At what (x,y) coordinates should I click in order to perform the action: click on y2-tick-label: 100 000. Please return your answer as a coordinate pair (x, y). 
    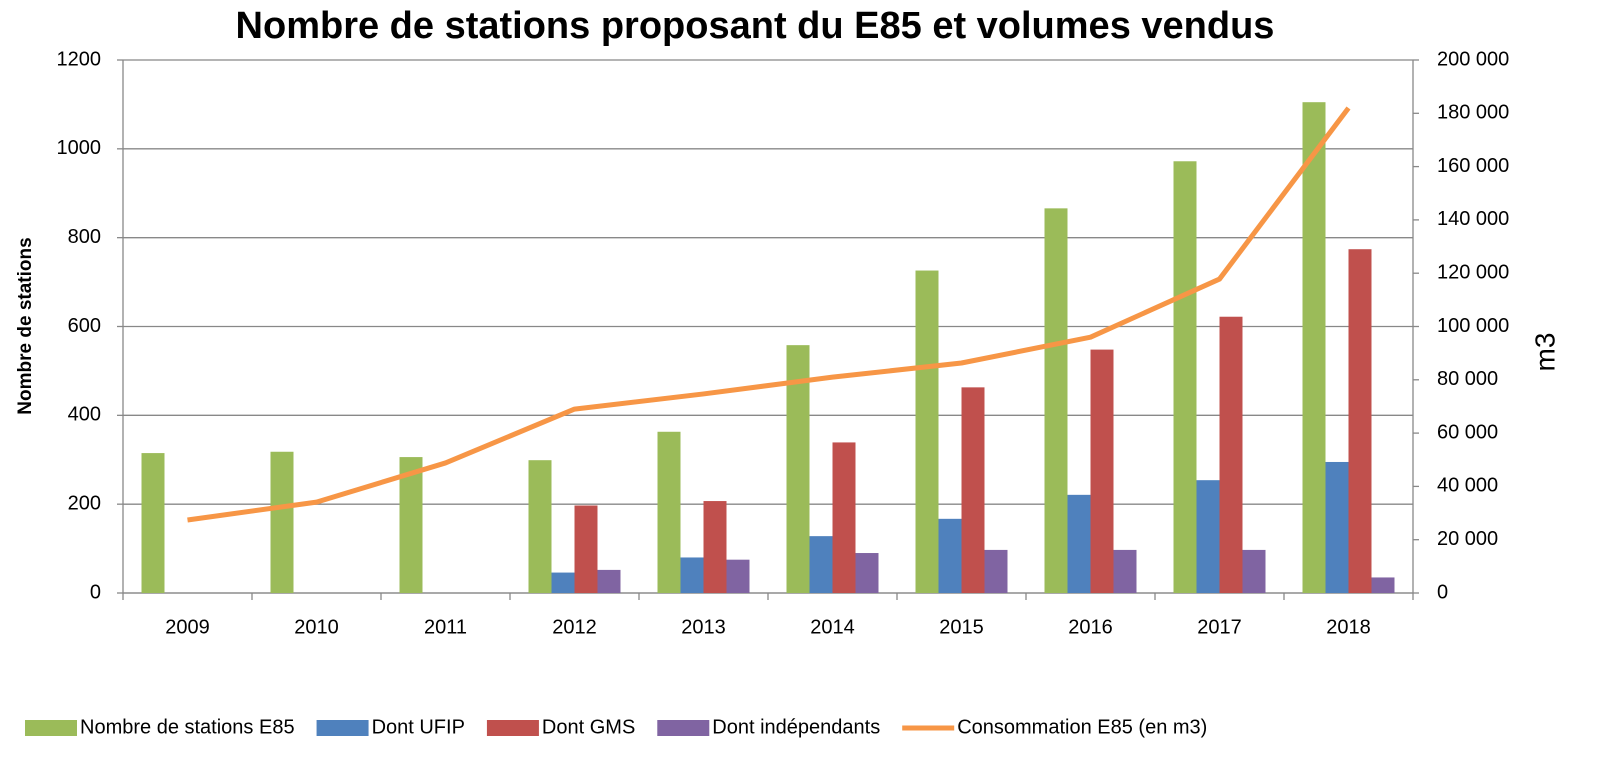
    Looking at the image, I should click on (1473, 326).